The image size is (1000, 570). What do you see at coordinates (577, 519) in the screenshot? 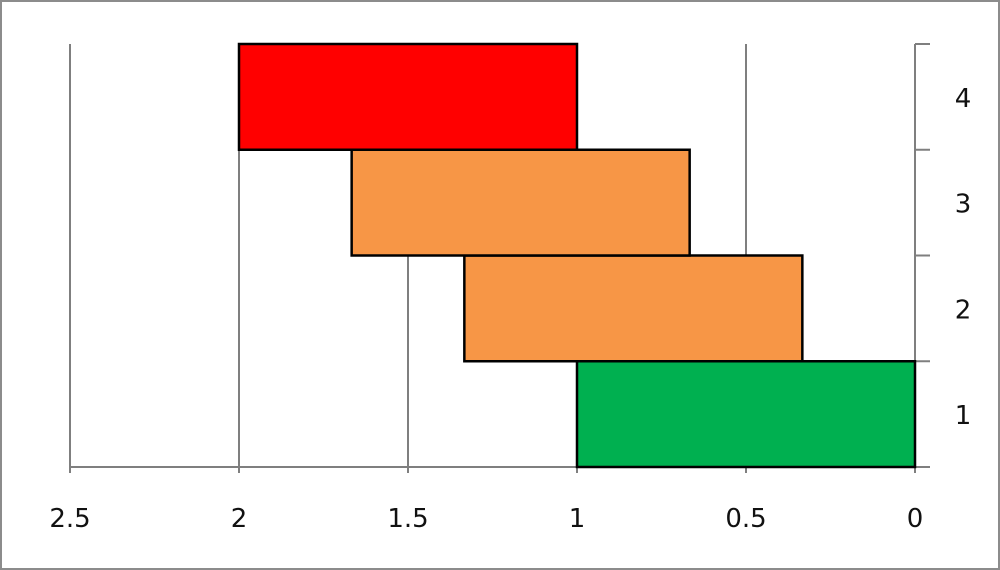
I see `x-tick-label-3: 1` at bounding box center [577, 519].